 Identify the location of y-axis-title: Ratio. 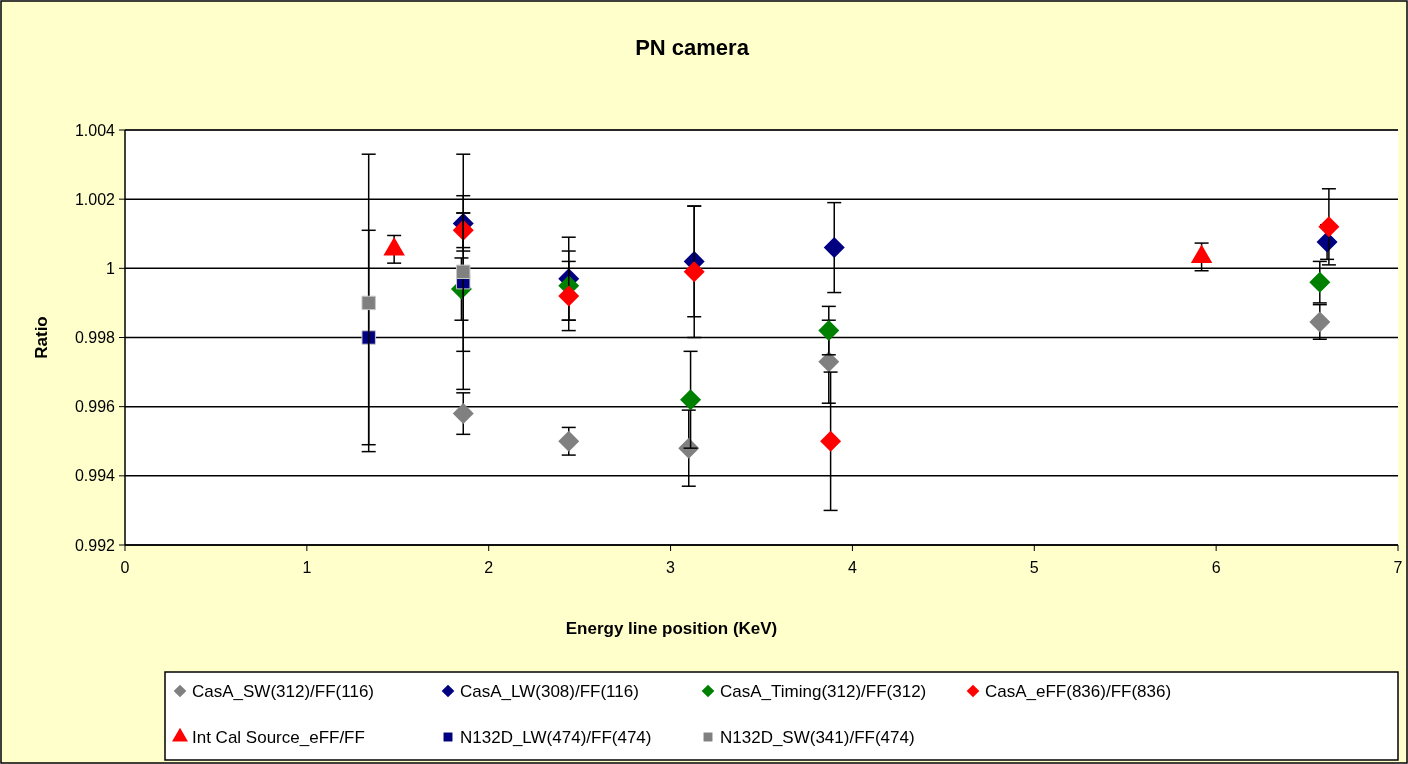
(41, 337).